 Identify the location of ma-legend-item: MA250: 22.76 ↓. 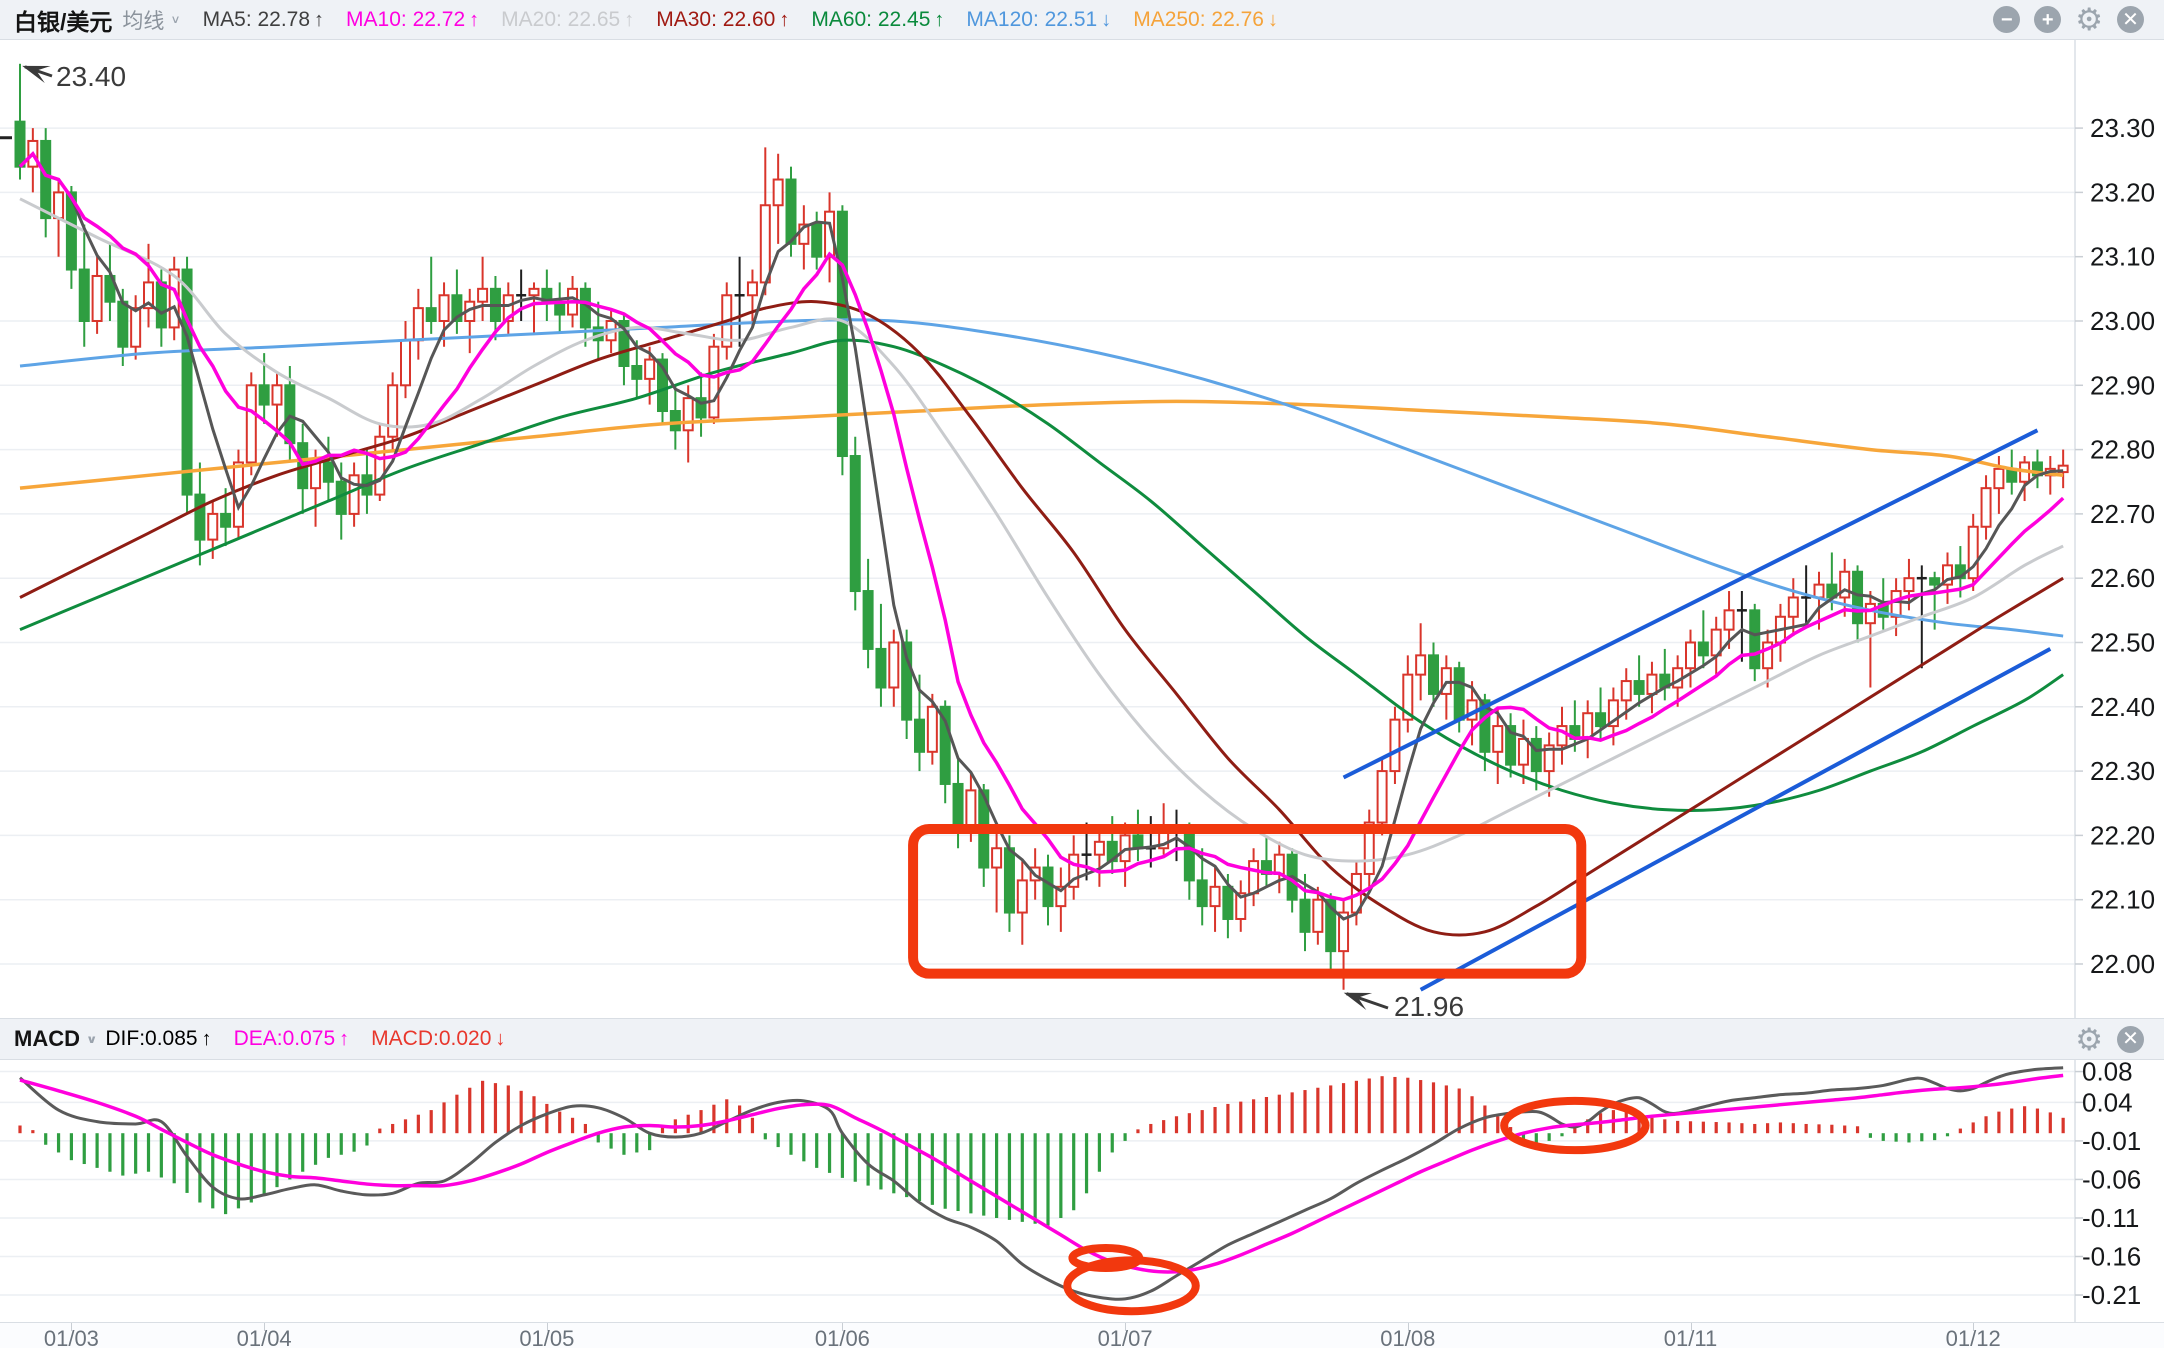
(1205, 19).